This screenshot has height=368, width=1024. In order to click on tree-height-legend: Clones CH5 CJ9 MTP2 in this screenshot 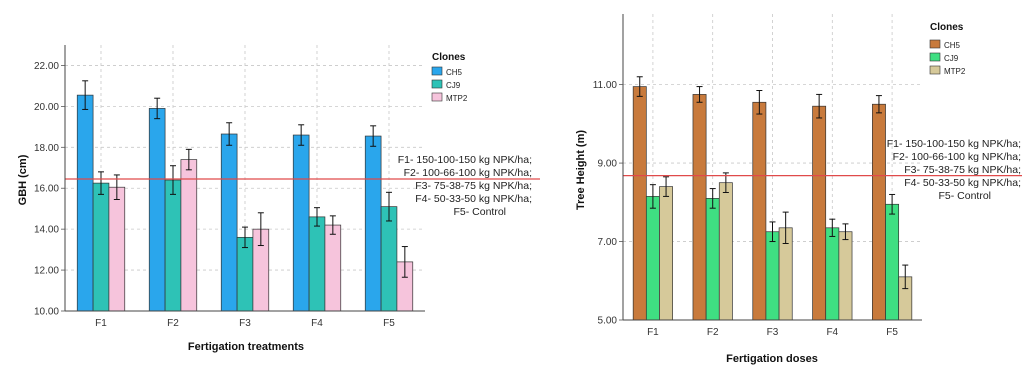, I will do `click(947, 49)`.